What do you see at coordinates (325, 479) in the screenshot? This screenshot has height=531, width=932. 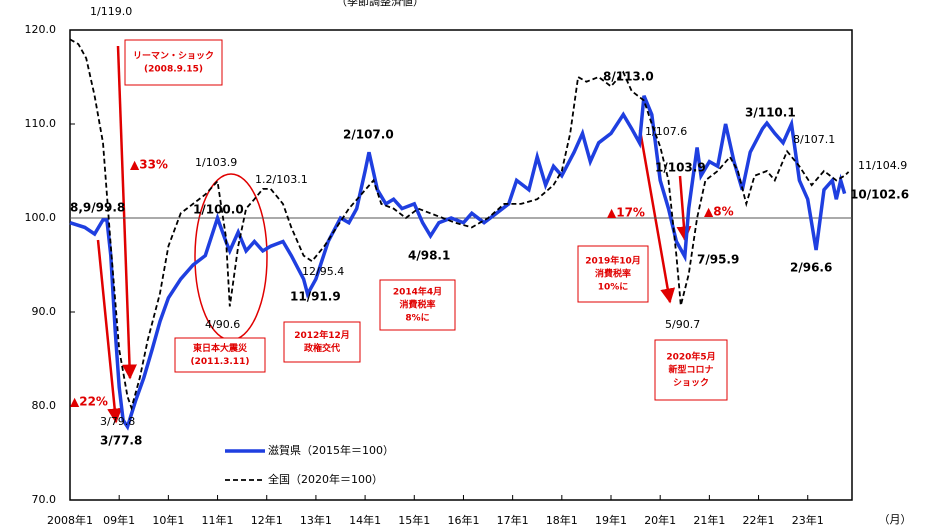 I see `legend-label: 全国（2020年＝100）` at bounding box center [325, 479].